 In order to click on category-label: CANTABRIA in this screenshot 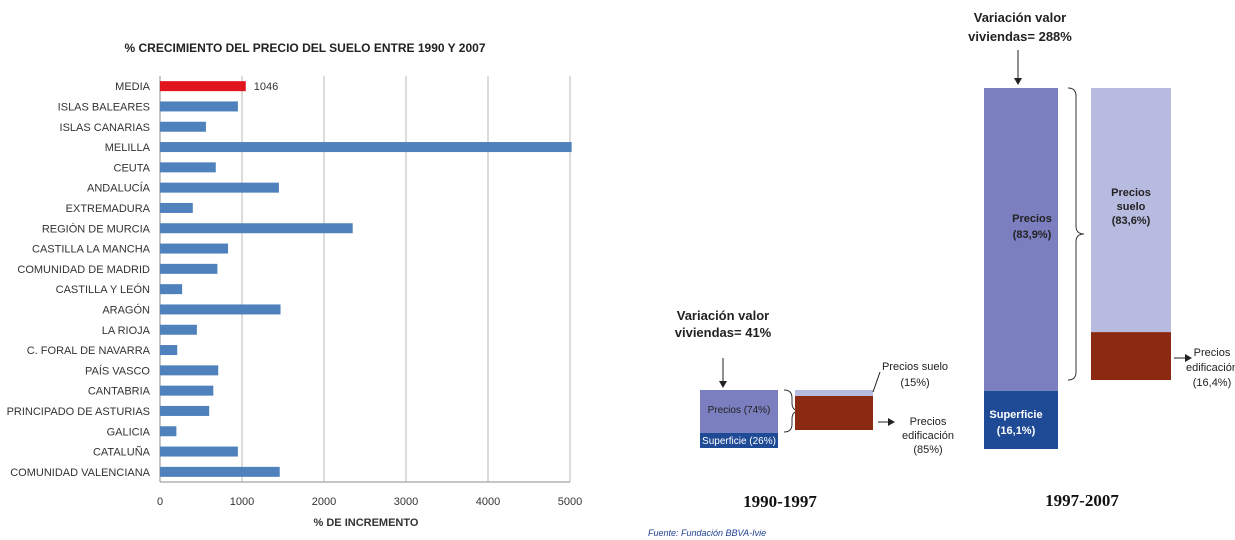, I will do `click(119, 392)`.